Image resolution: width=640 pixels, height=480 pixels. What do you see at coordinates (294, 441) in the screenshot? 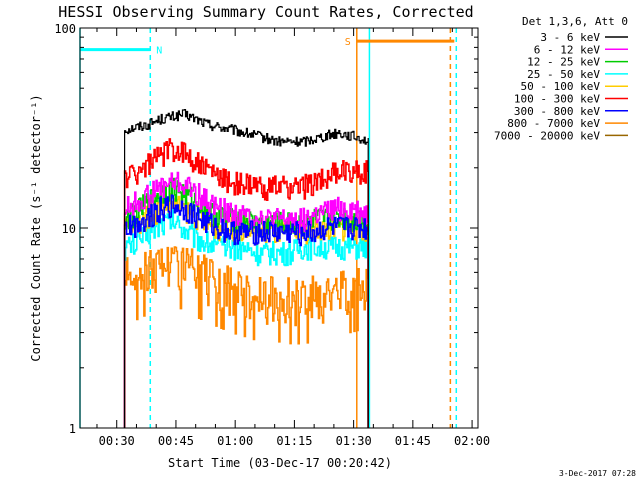
I see `x-tick-label: 01:15` at bounding box center [294, 441].